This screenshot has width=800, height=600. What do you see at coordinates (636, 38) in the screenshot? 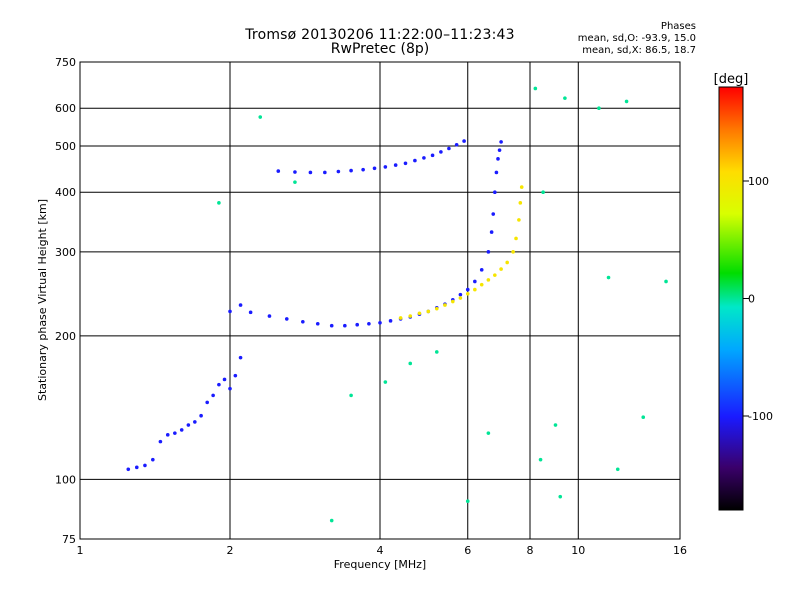
I see `phase-stats-o: mean, sd,O: -93.9, 15.0` at bounding box center [636, 38].